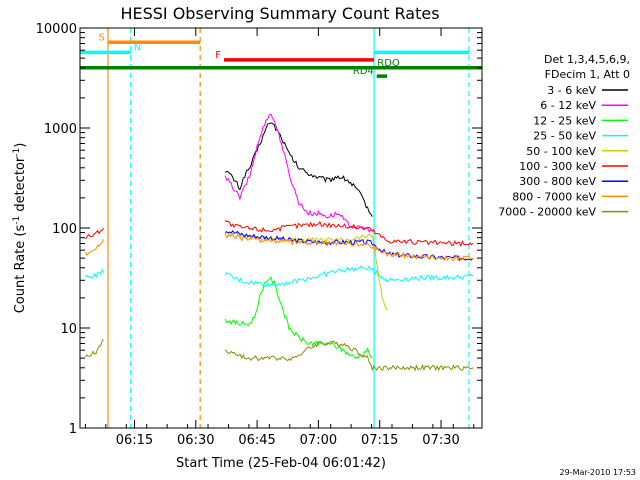 This screenshot has width=640, height=480. Describe the element at coordinates (379, 440) in the screenshot. I see `x-tick-label: 07:15` at that location.